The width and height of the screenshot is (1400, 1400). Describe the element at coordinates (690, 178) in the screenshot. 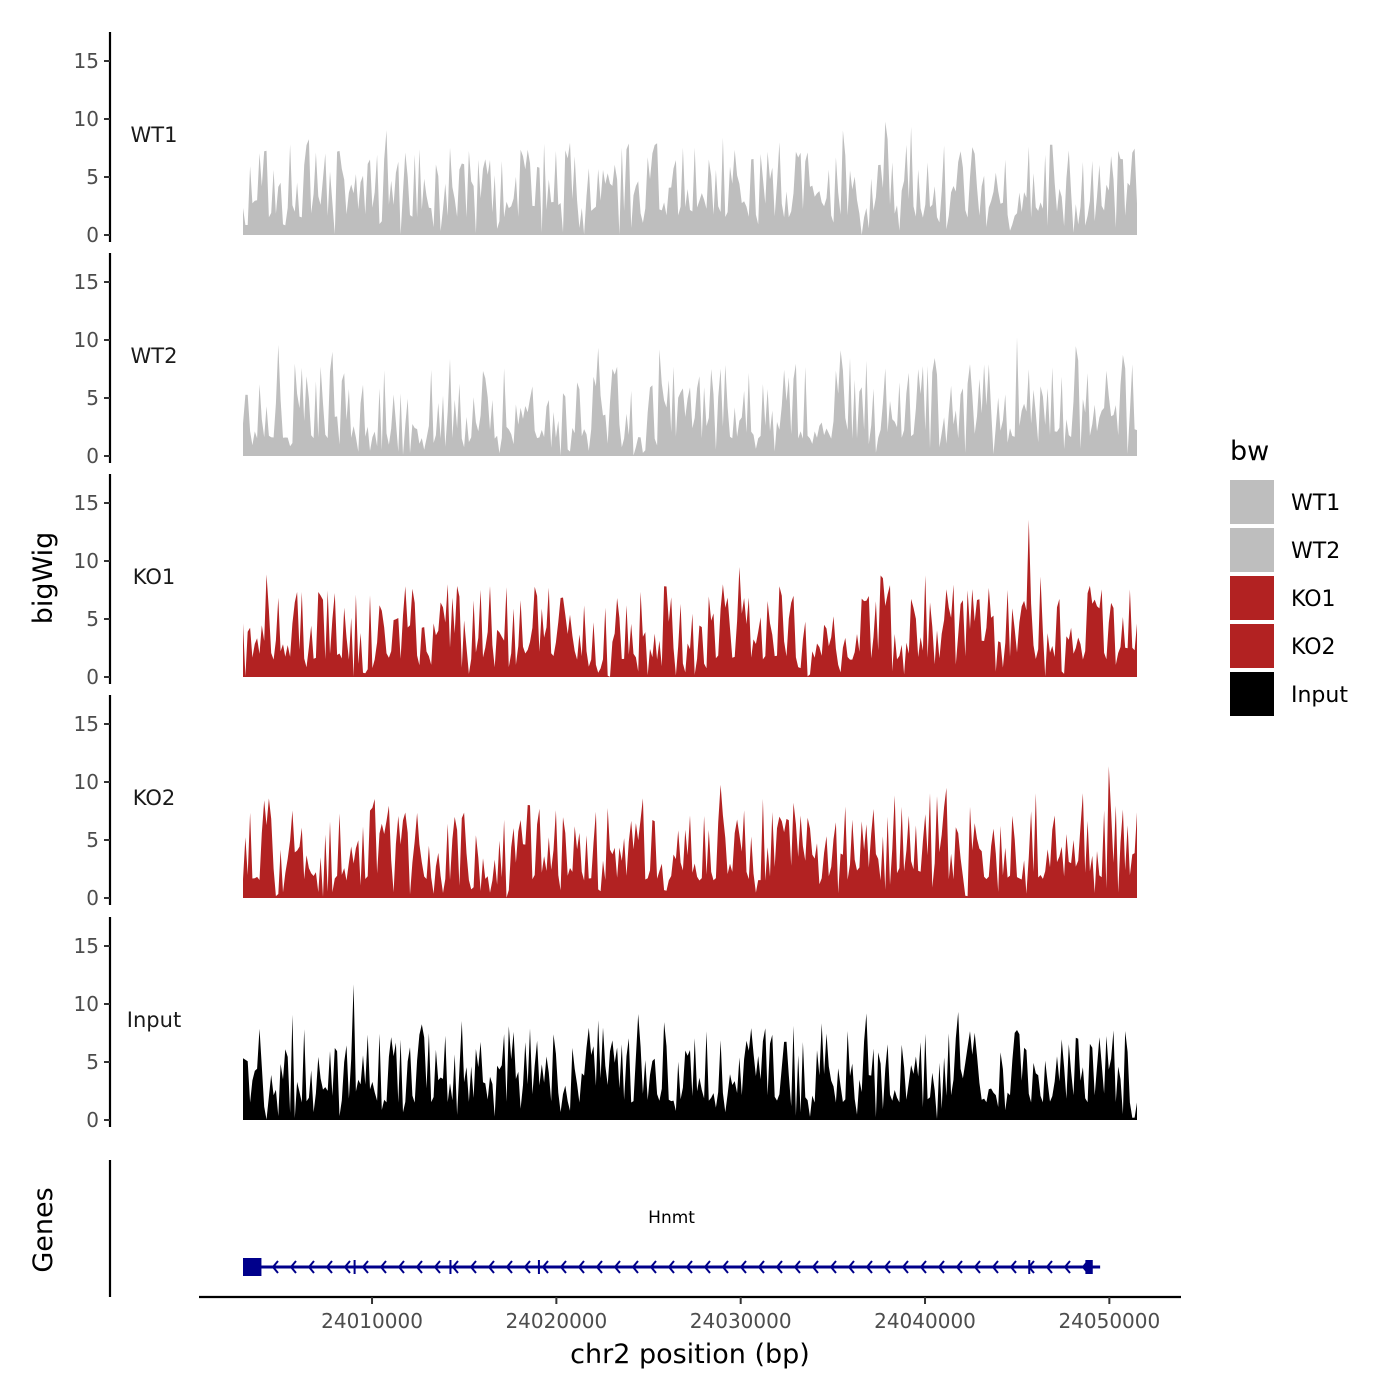

I see `signal-area-wt1` at that location.